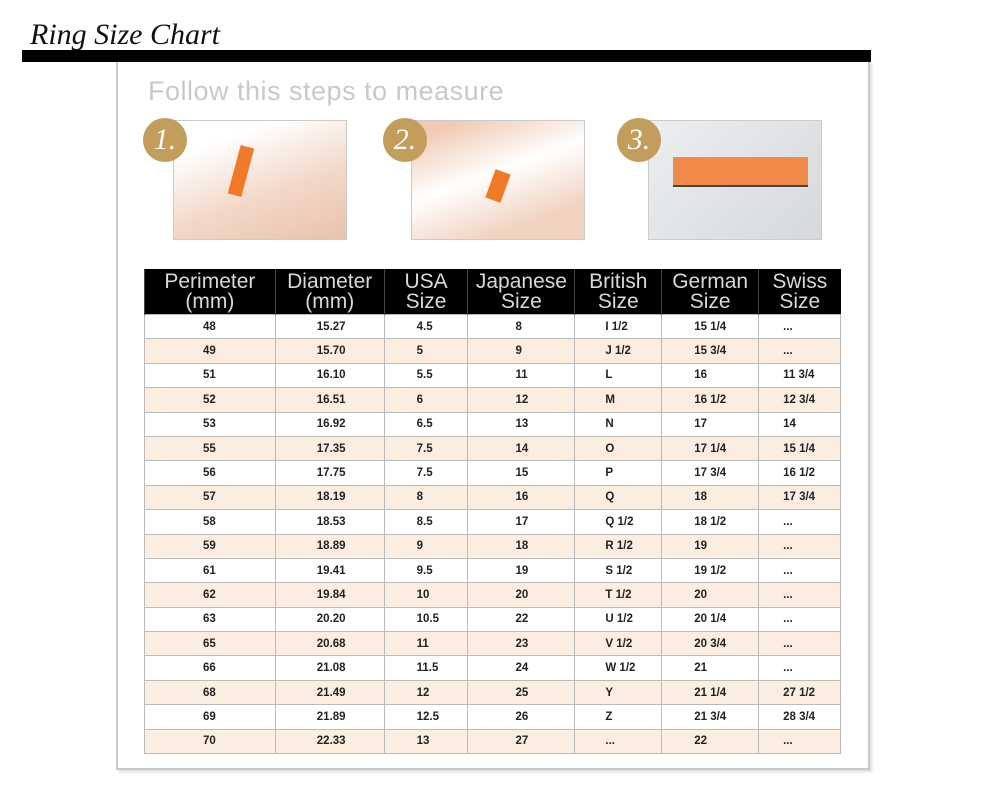  I want to click on header-text: Size, so click(426, 301).